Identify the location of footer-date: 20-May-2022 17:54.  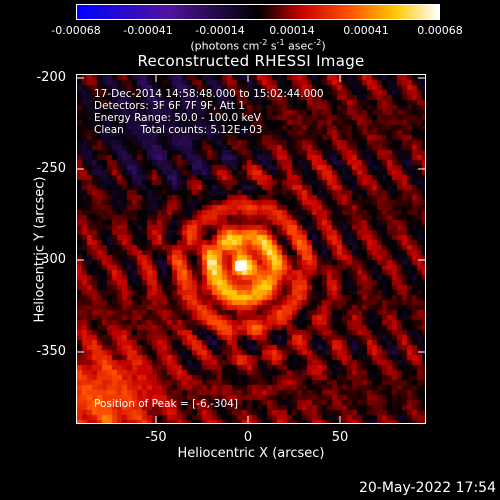
(427, 488).